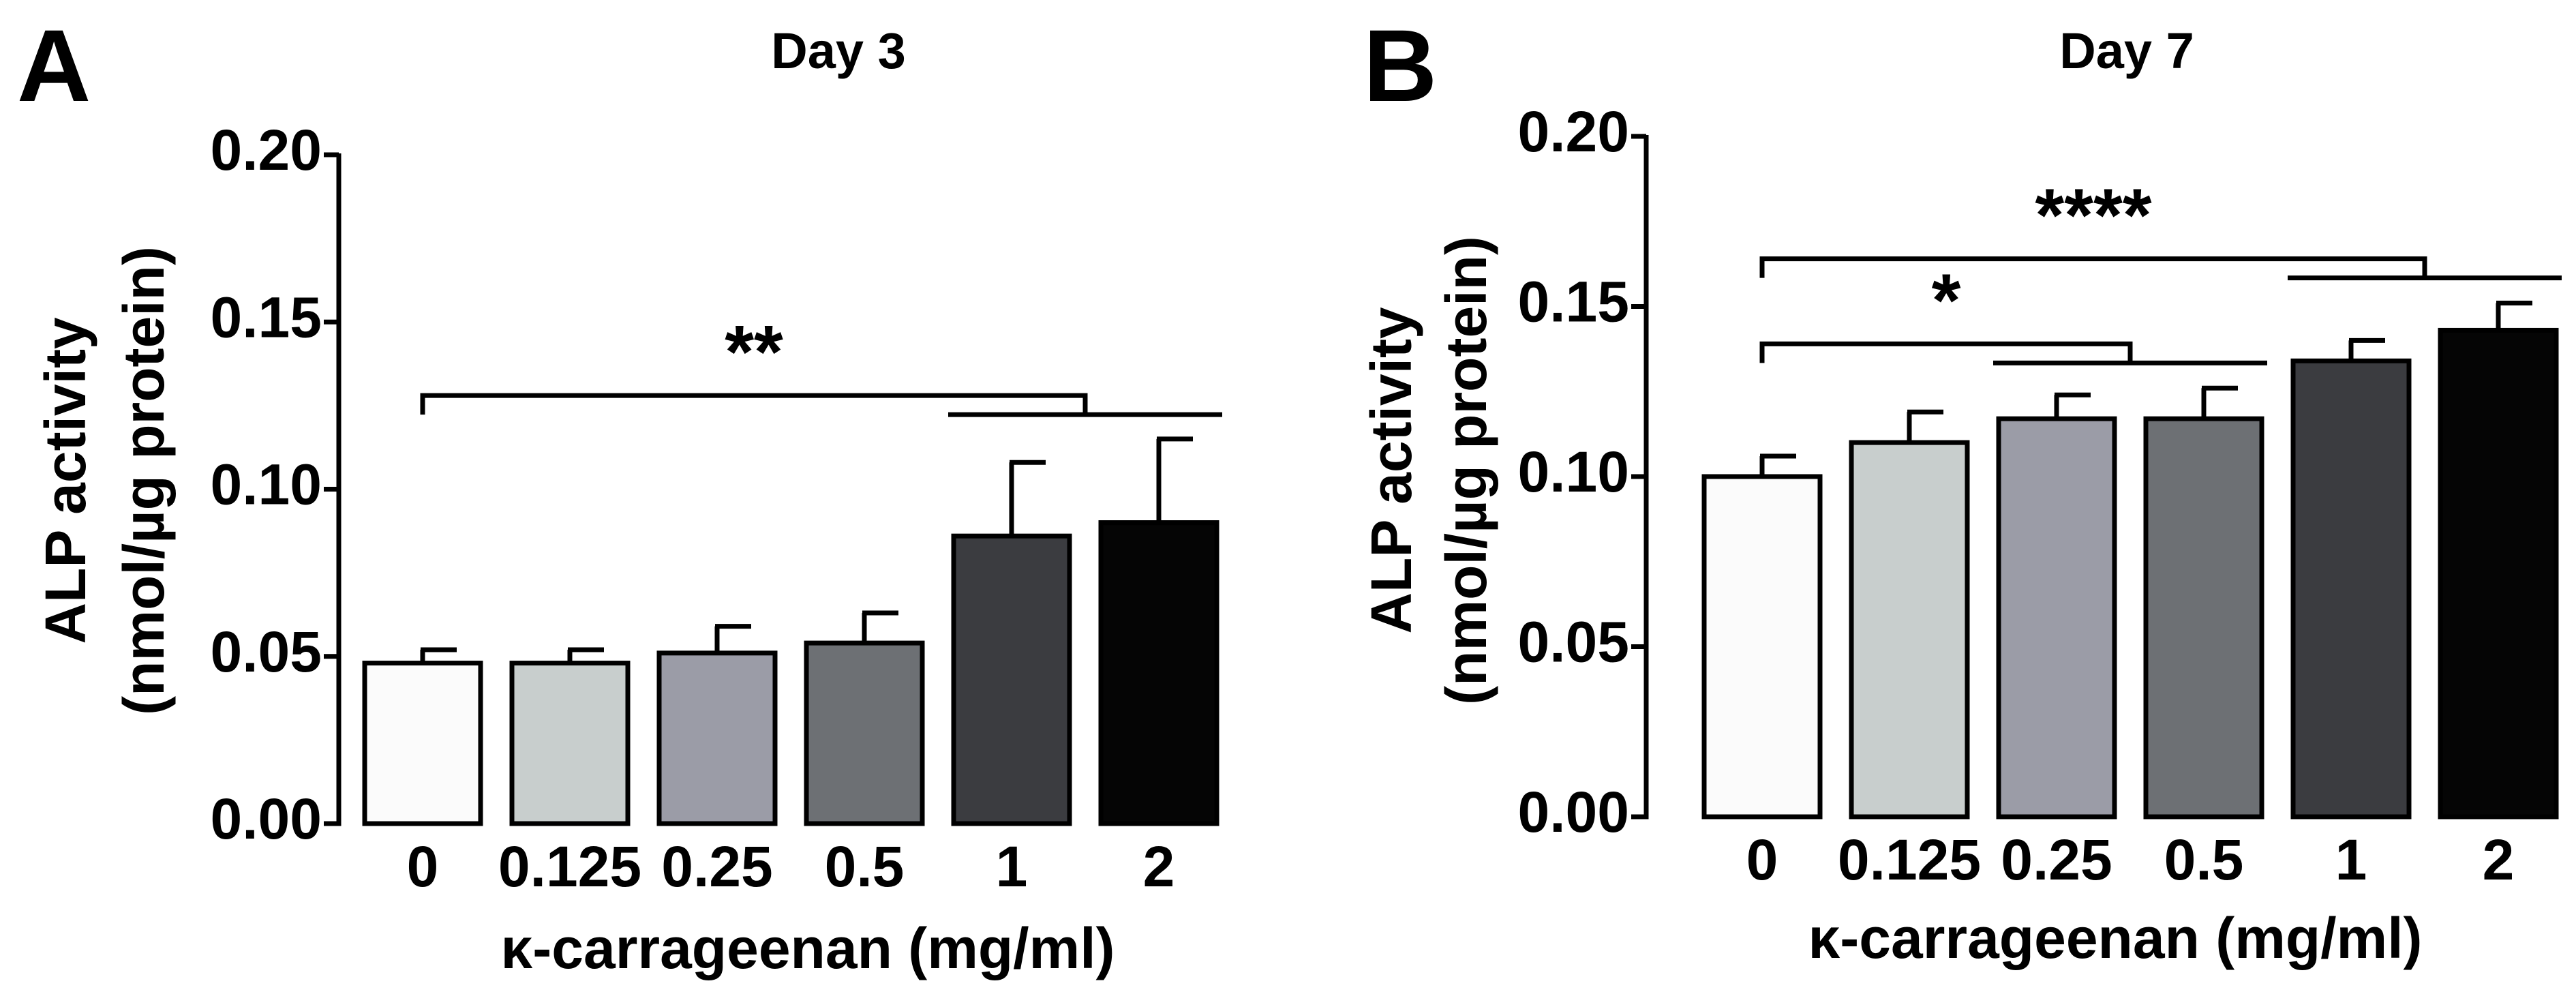 This screenshot has width=2576, height=992. Describe the element at coordinates (754, 352) in the screenshot. I see `significance-stars: **` at that location.